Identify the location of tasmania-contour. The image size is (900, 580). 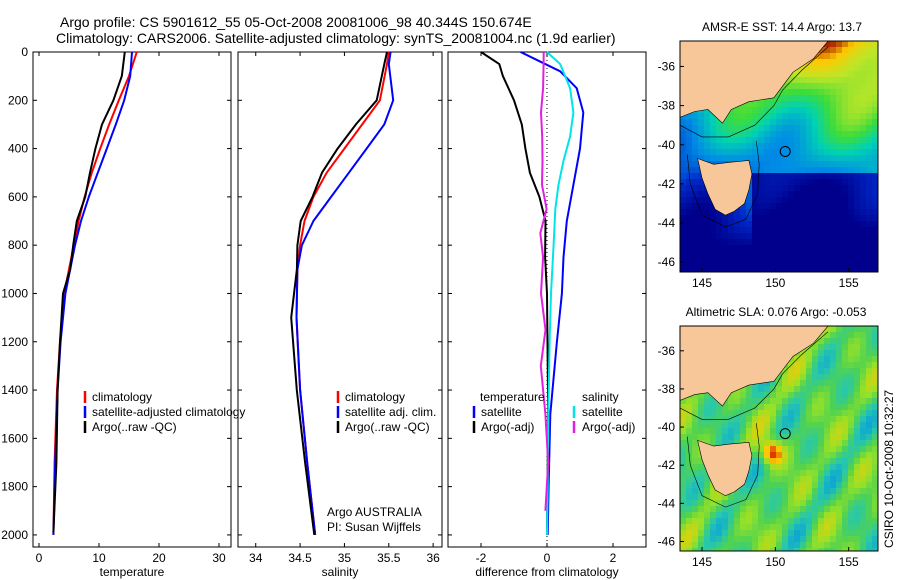
(723, 465).